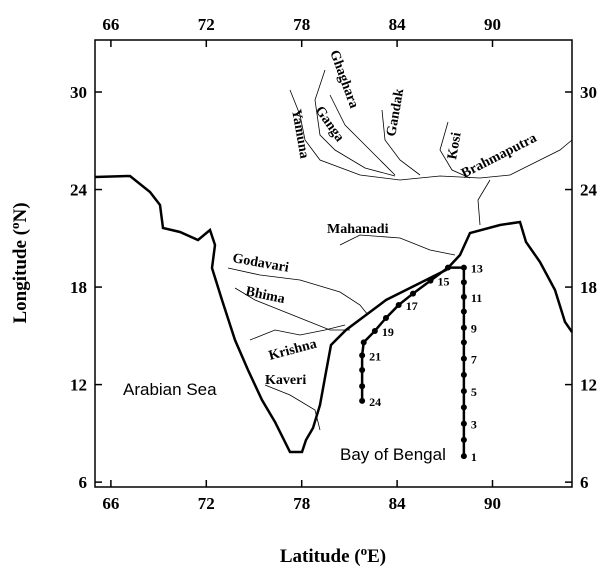 The width and height of the screenshot is (613, 572). Describe the element at coordinates (474, 392) in the screenshot. I see `station-label: 5` at that location.